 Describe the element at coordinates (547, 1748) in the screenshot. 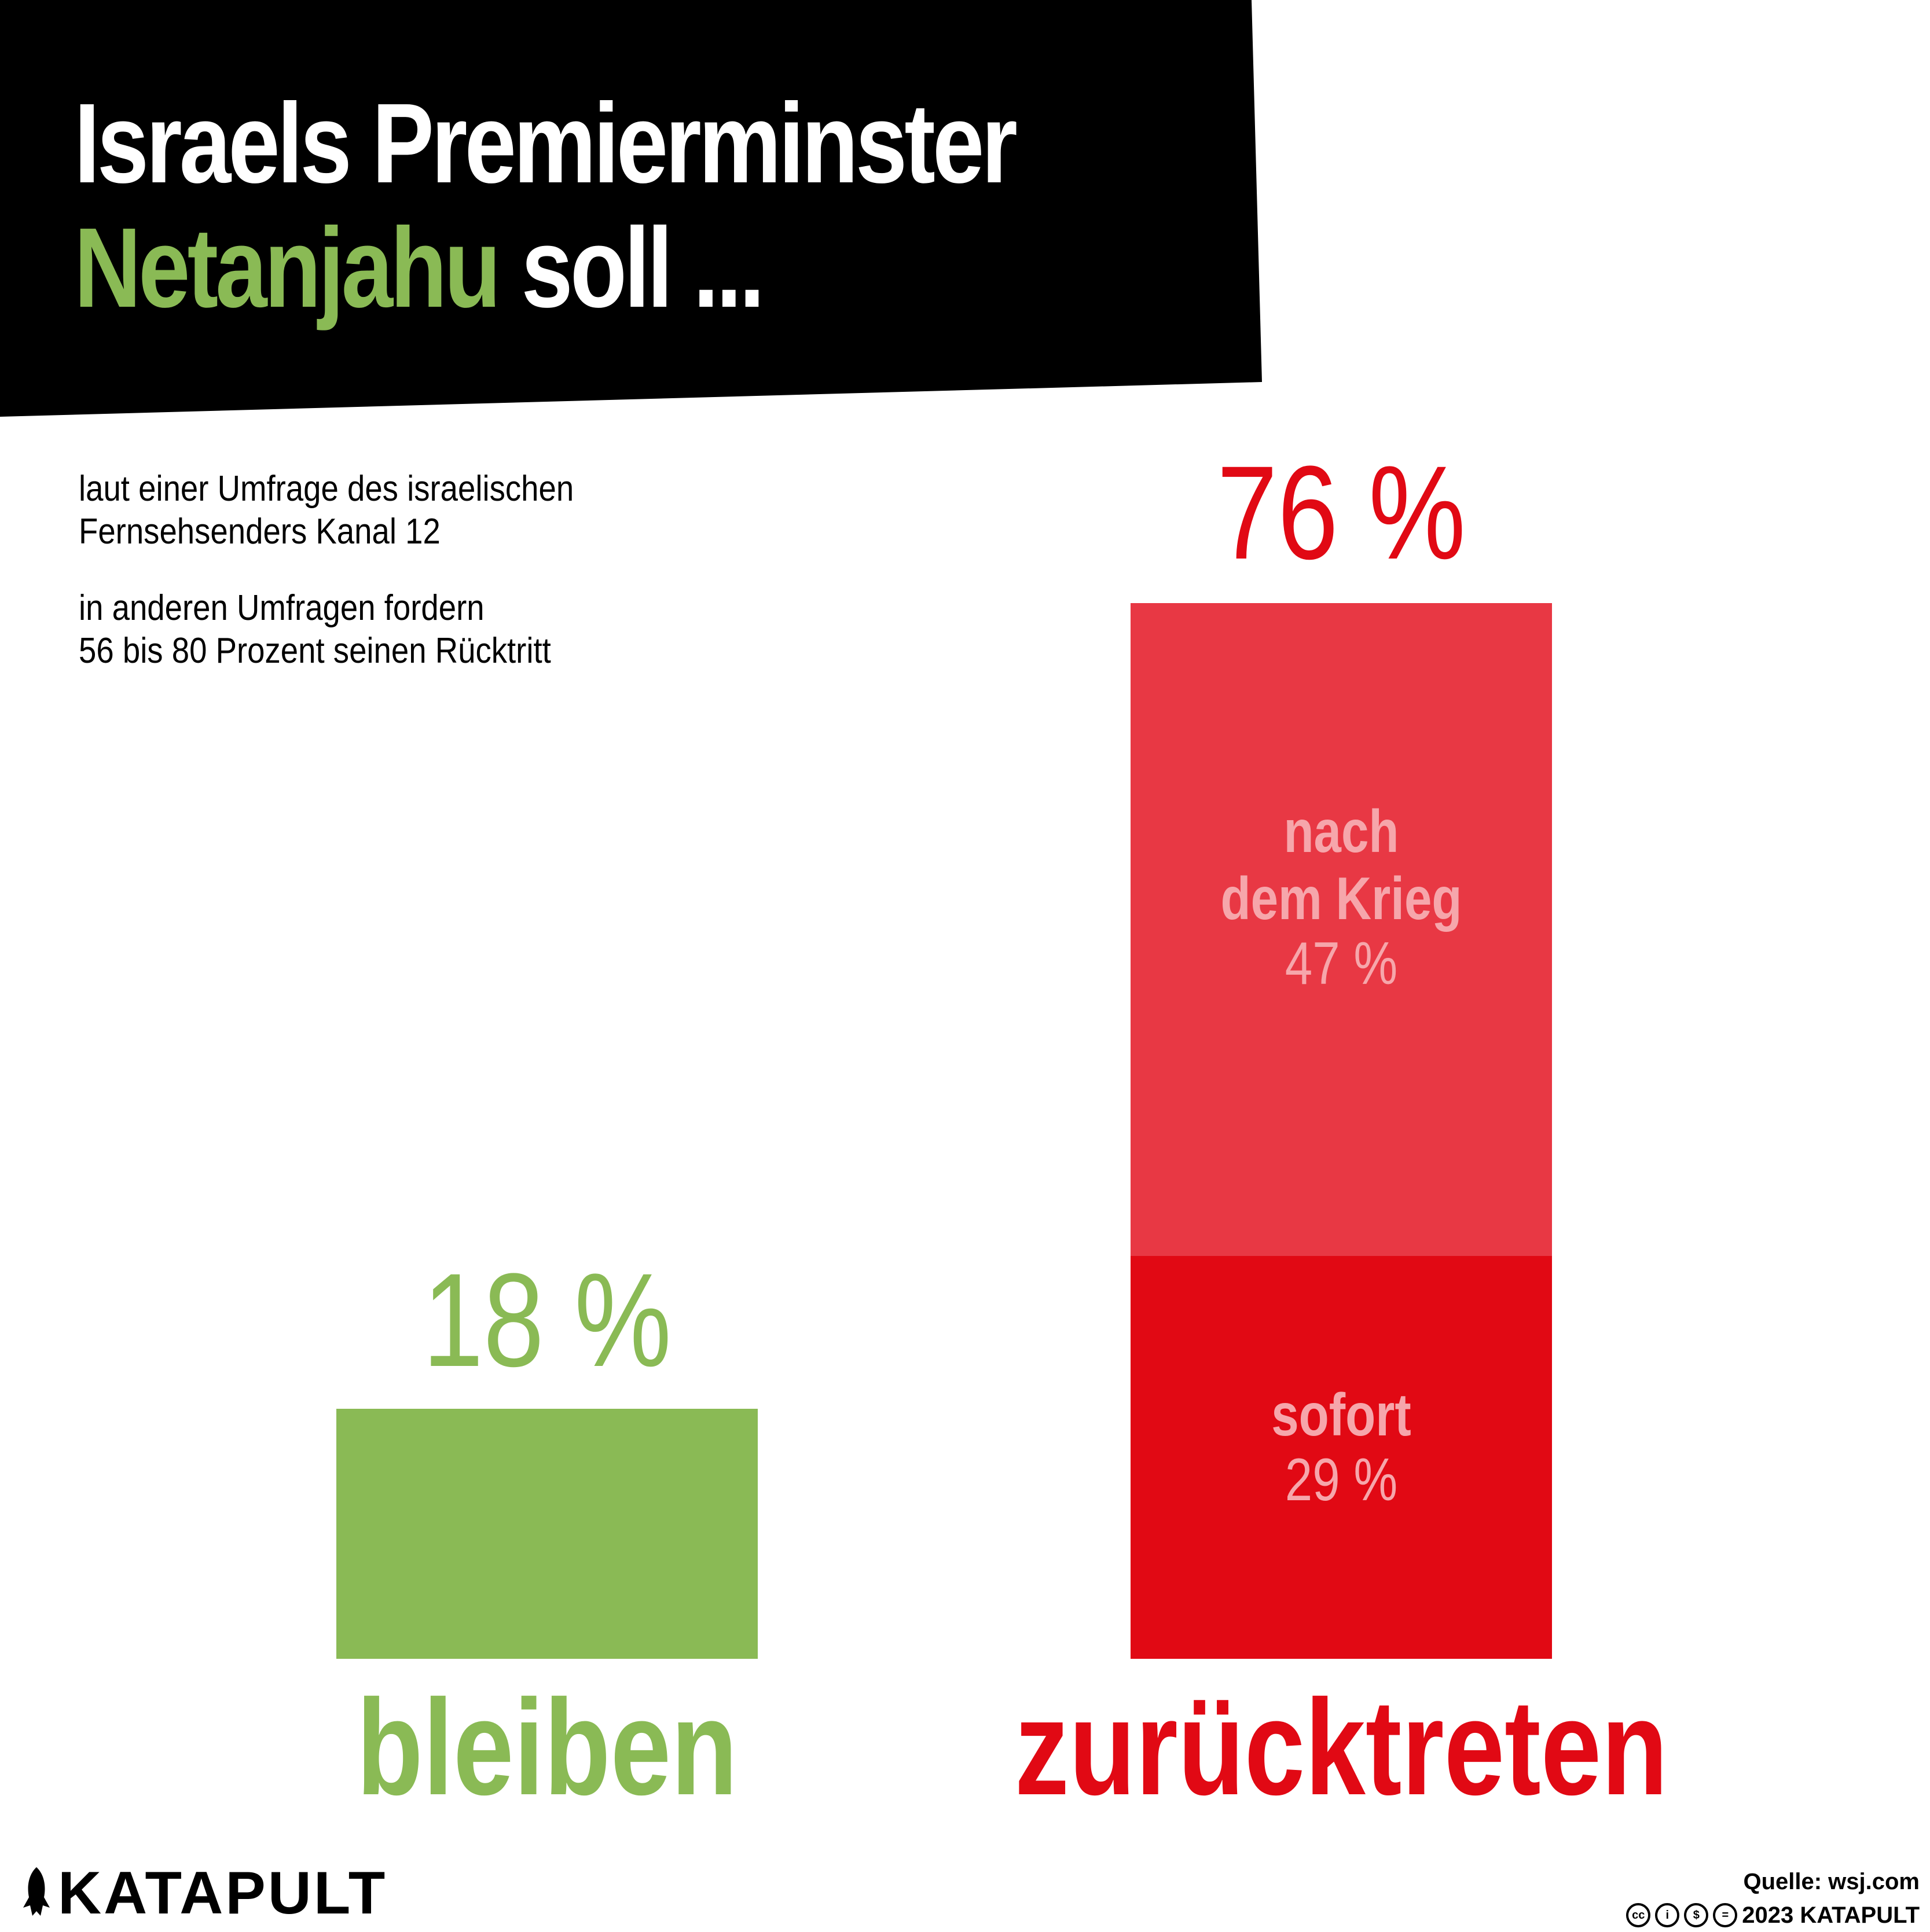

I see `category-label-bleiben: bleiben` at that location.